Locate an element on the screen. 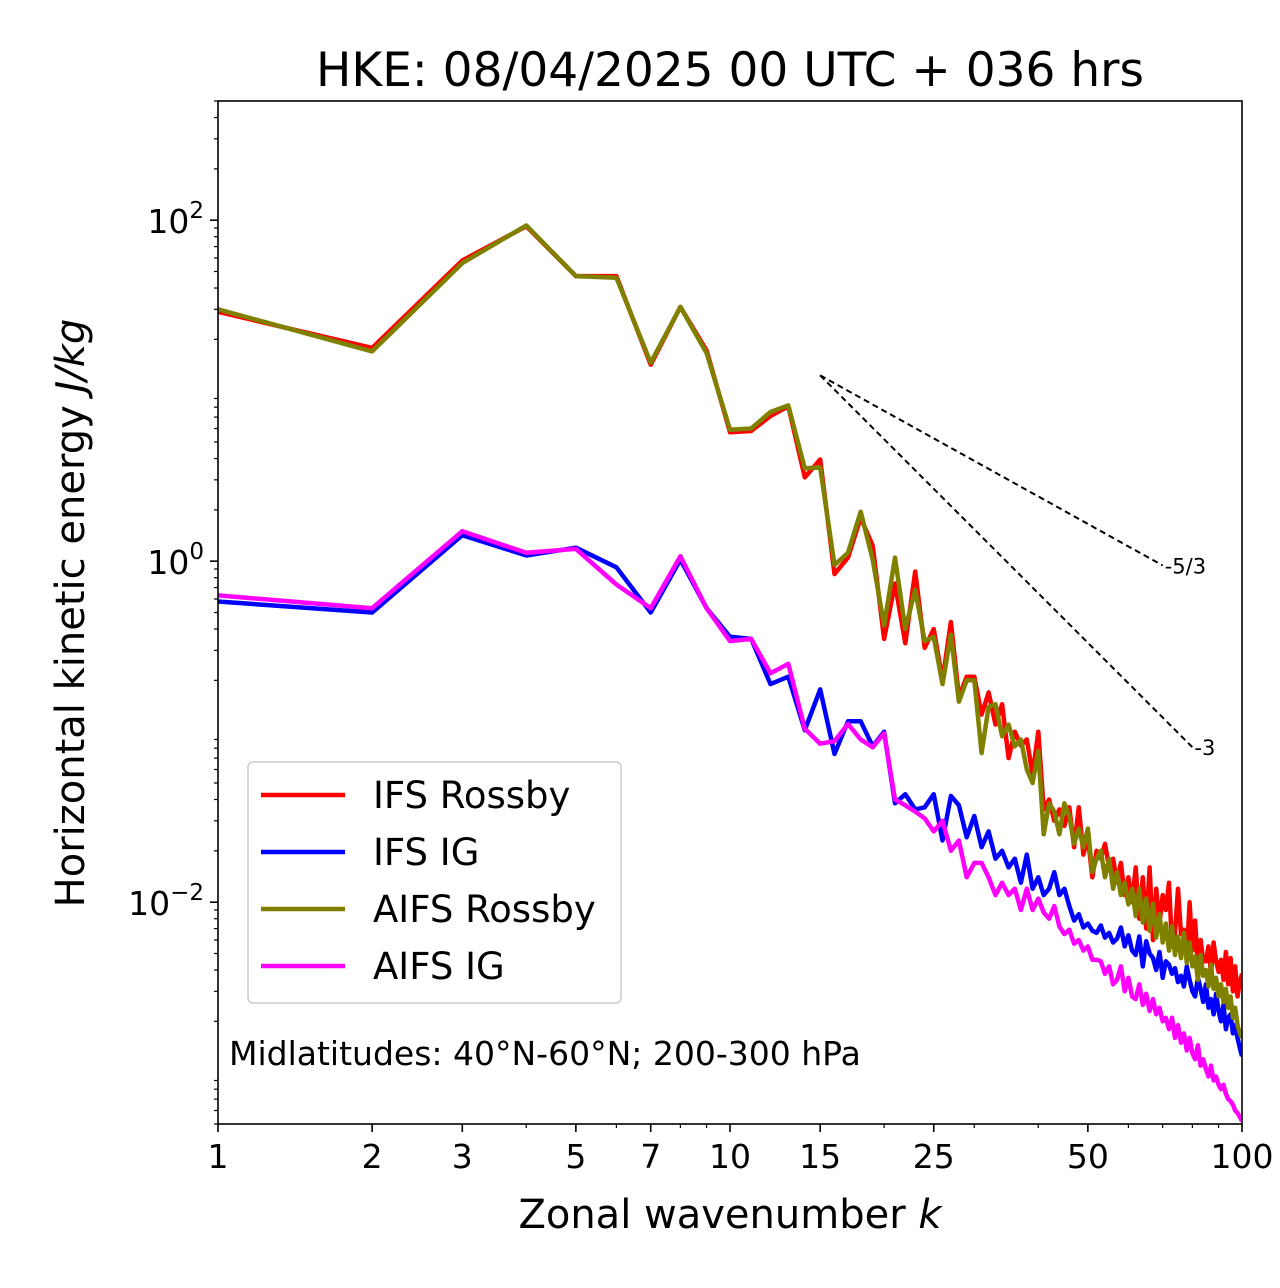 This screenshot has width=1280, height=1288. legend-label: IFS Rossby is located at coordinates (471, 795).